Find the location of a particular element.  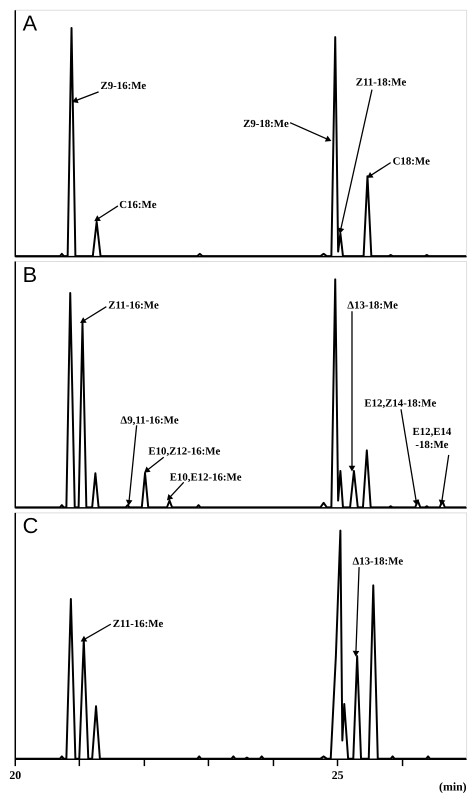

annotation: Z9-16:Me is located at coordinates (123, 86).